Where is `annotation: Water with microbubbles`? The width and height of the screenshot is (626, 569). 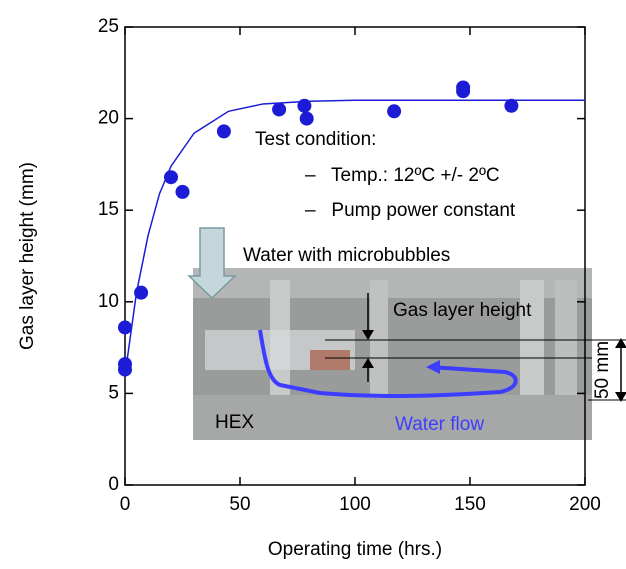 annotation: Water with microbubbles is located at coordinates (346, 255).